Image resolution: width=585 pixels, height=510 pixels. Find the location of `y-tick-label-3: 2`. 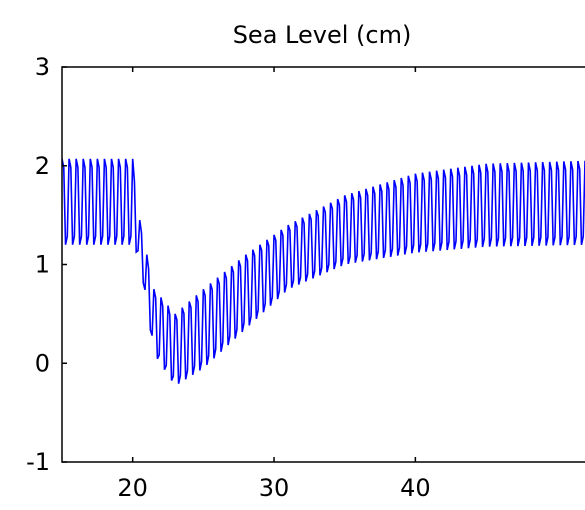

y-tick-label-3: 2 is located at coordinates (42, 166).